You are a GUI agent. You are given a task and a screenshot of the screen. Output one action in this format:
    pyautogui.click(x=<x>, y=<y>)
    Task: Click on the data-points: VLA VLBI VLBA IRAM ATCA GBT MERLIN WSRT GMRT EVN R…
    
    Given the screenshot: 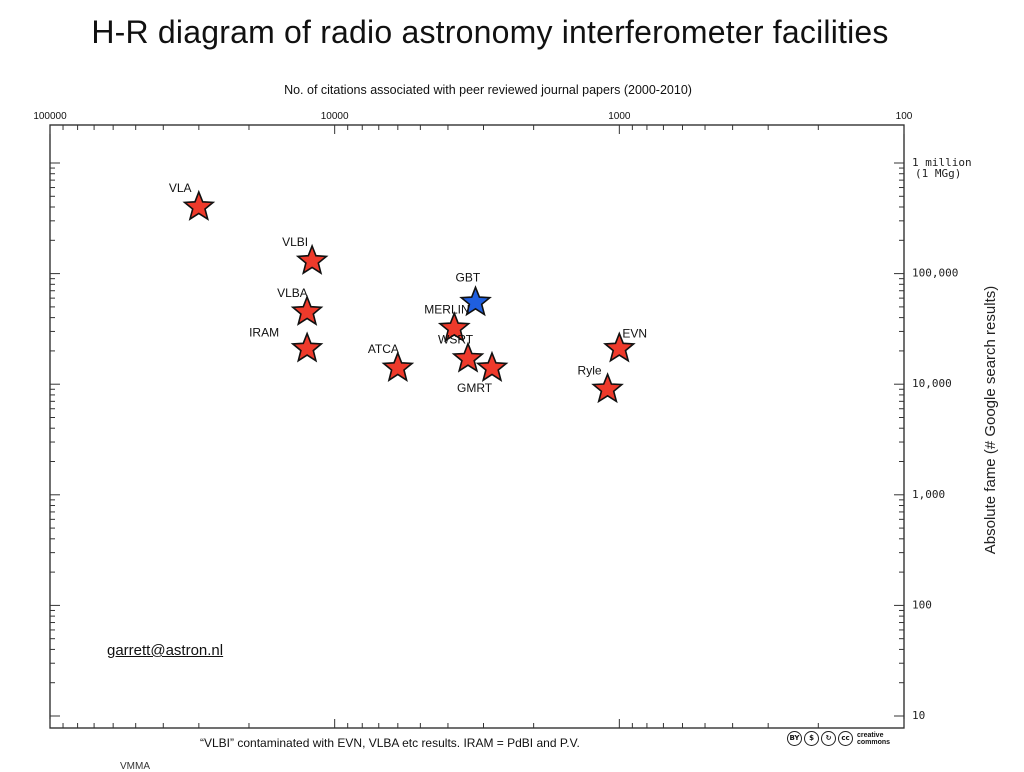 What is the action you would take?
    pyautogui.click(x=408, y=292)
    